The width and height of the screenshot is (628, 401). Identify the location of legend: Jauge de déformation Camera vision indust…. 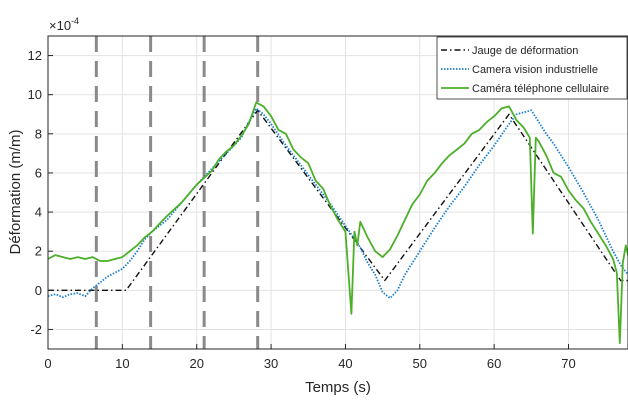
(532, 68).